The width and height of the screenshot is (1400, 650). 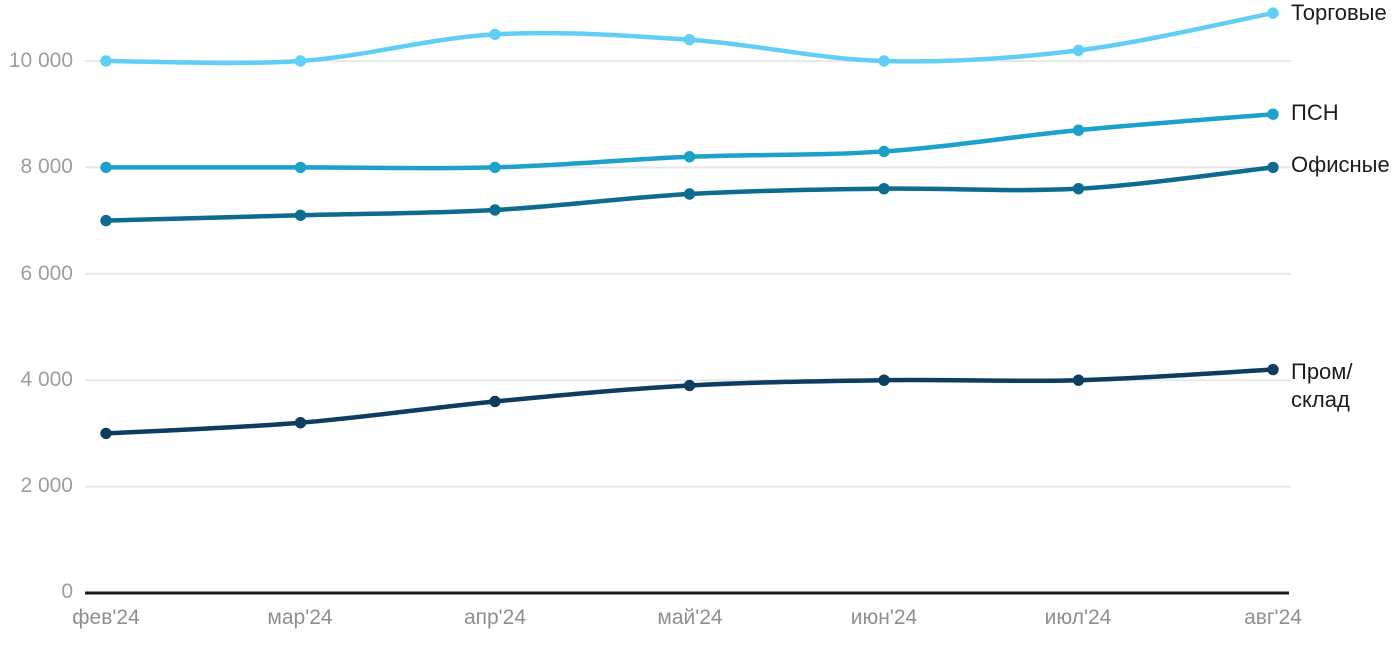 What do you see at coordinates (1273, 617) in the screenshot?
I see `x-axis-tick-aug24: авг'24` at bounding box center [1273, 617].